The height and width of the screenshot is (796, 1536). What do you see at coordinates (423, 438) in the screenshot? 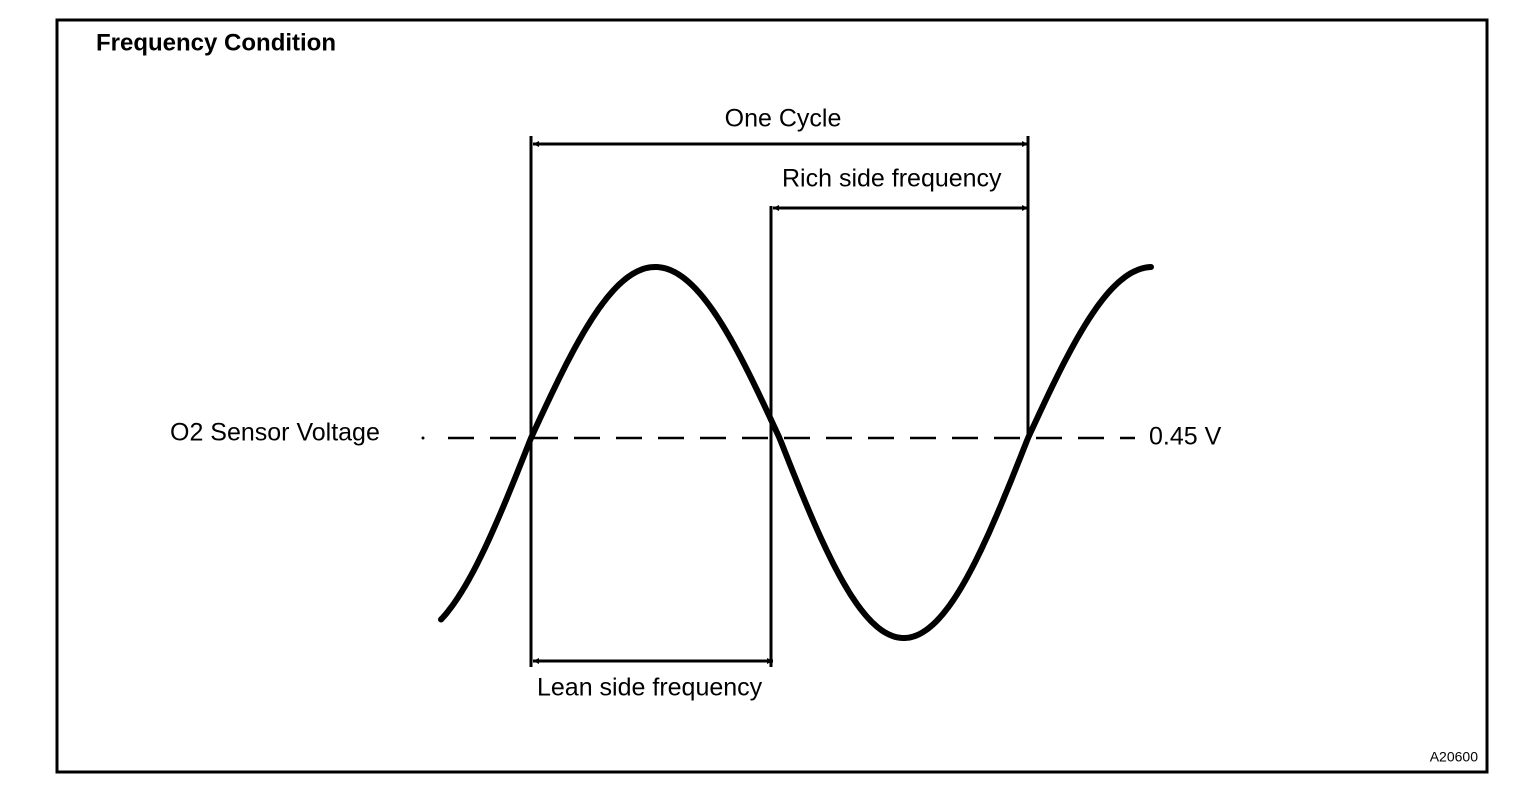
I see `dot` at bounding box center [423, 438].